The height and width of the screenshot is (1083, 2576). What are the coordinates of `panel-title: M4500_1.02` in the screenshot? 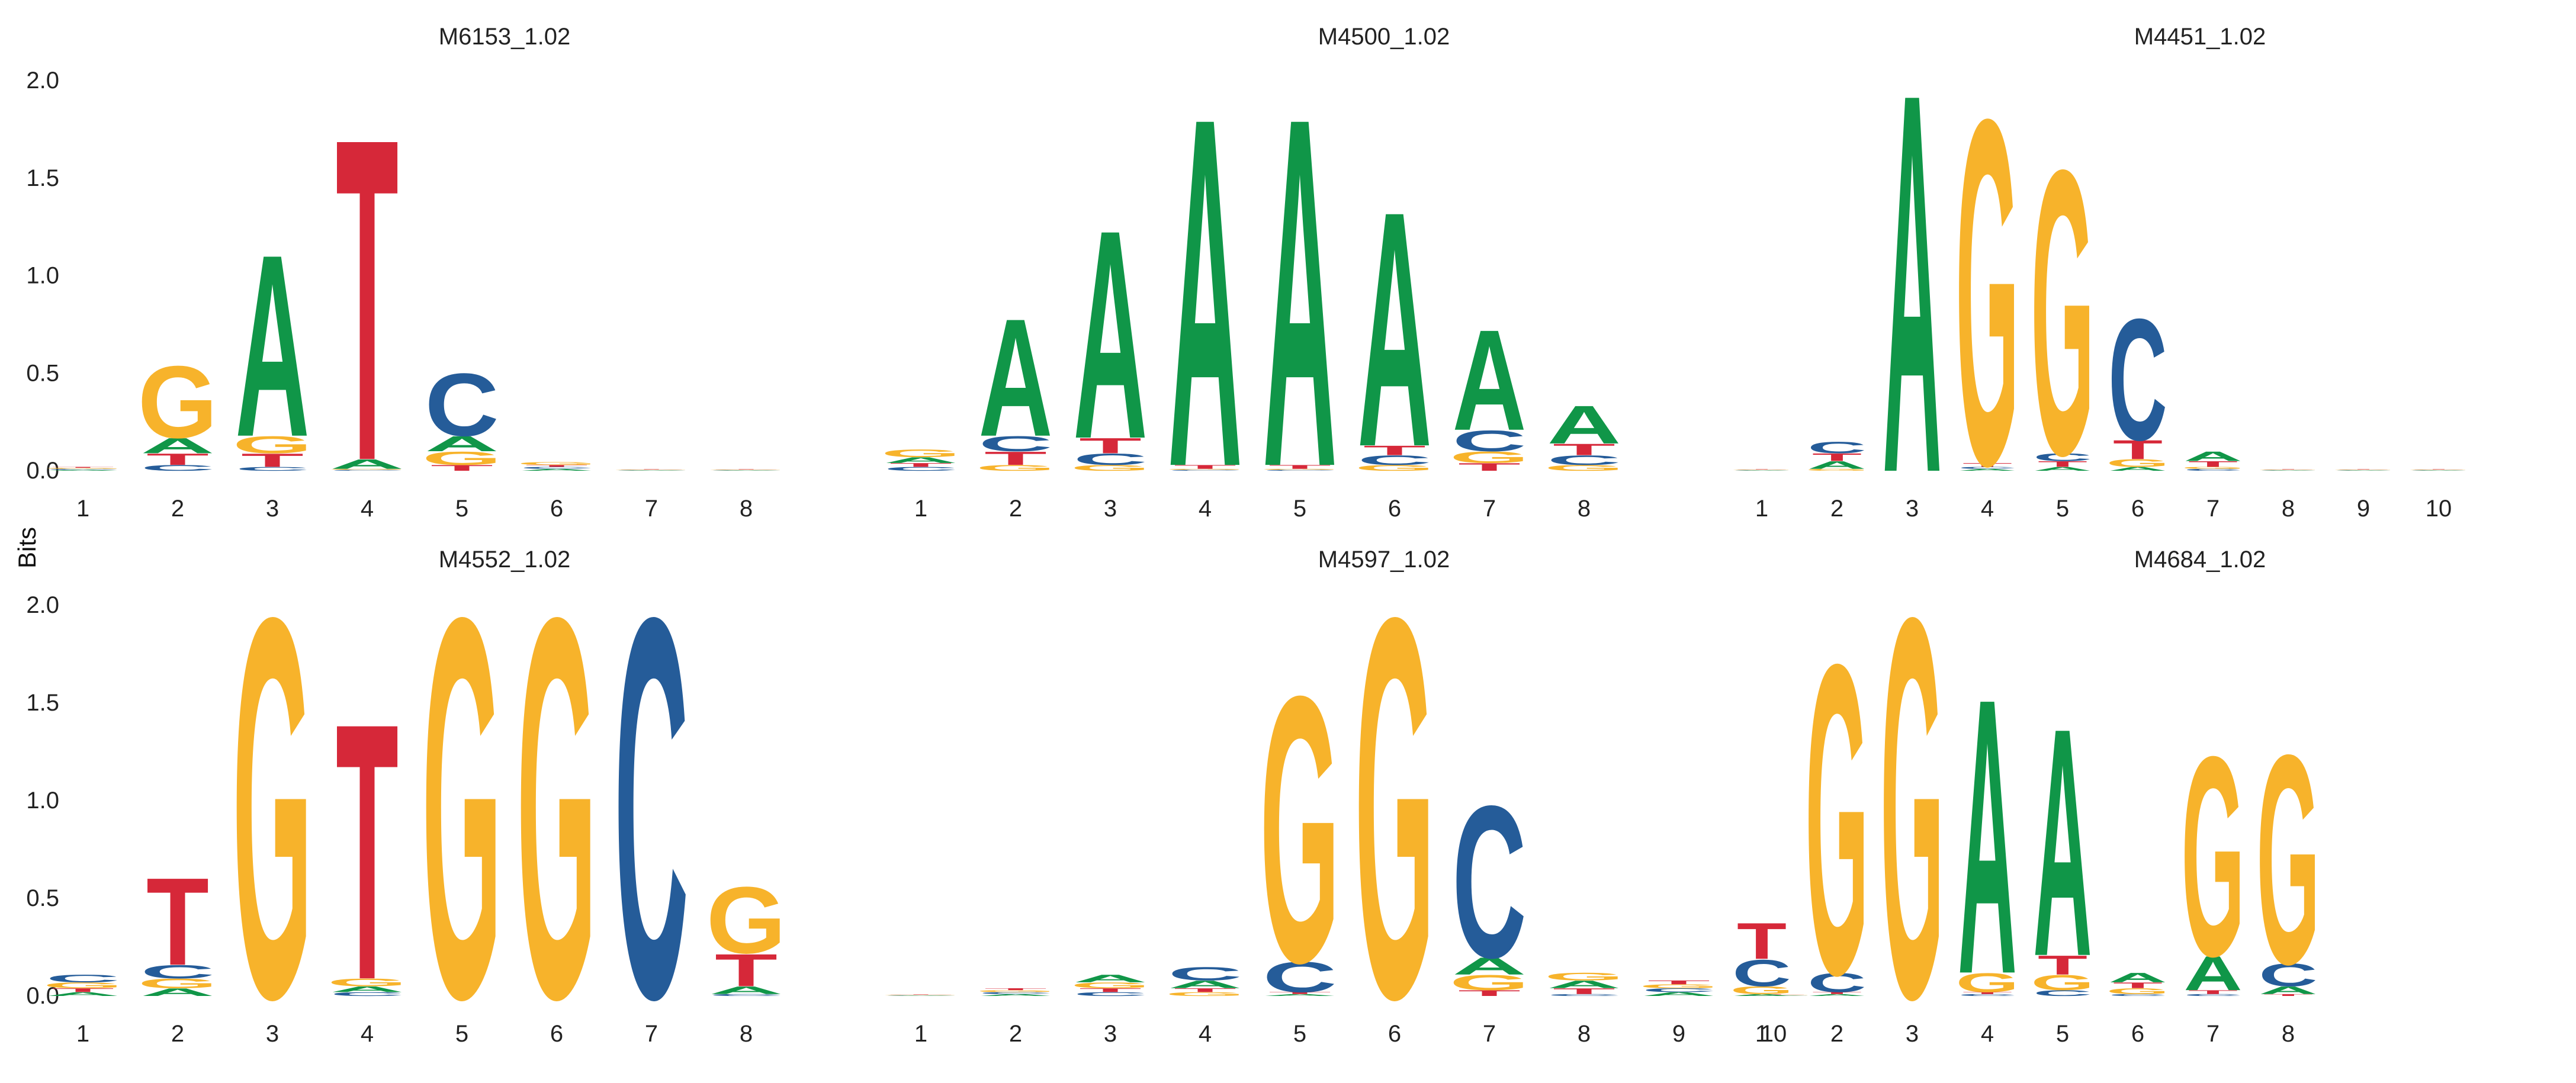 It's located at (1384, 37).